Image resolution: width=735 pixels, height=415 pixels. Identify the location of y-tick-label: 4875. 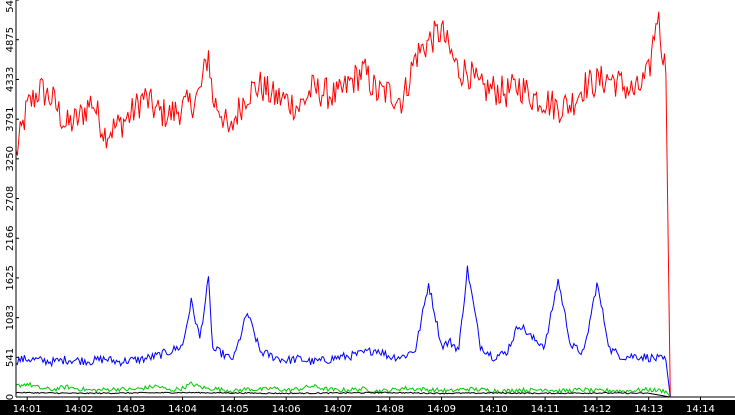
(10, 39).